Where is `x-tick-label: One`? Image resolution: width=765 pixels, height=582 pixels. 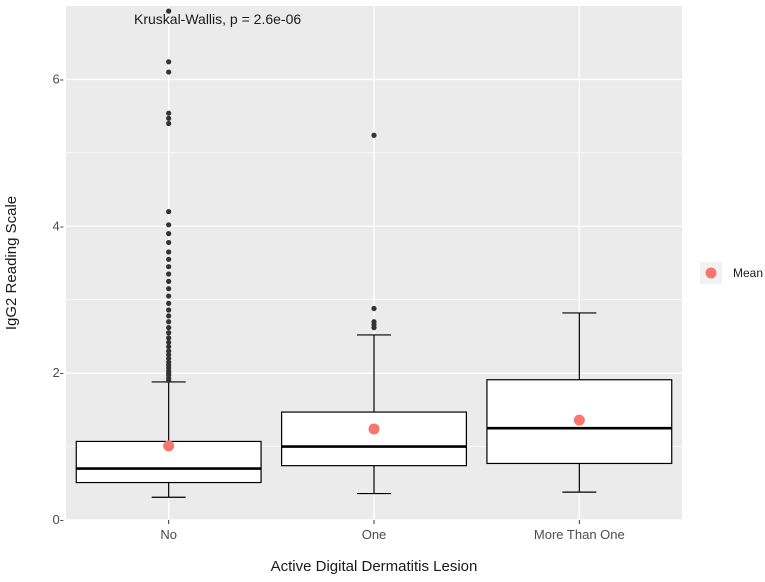
x-tick-label: One is located at coordinates (374, 534).